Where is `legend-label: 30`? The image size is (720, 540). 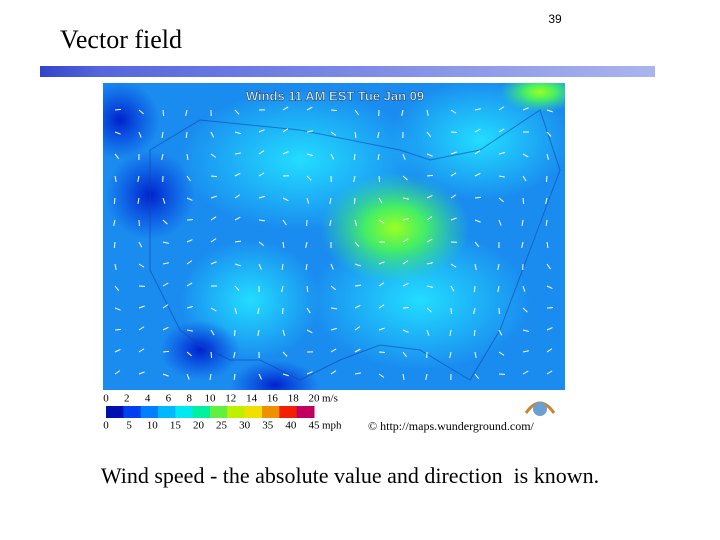 legend-label: 30 is located at coordinates (245, 426).